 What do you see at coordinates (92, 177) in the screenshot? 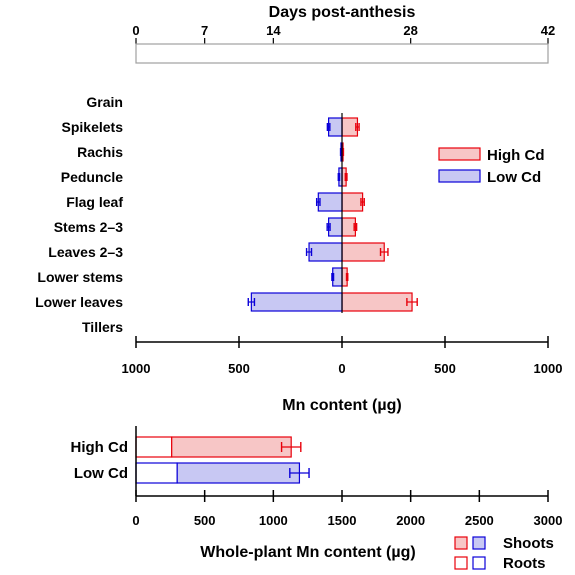
I see `category-label-peduncle: Peduncle` at bounding box center [92, 177].